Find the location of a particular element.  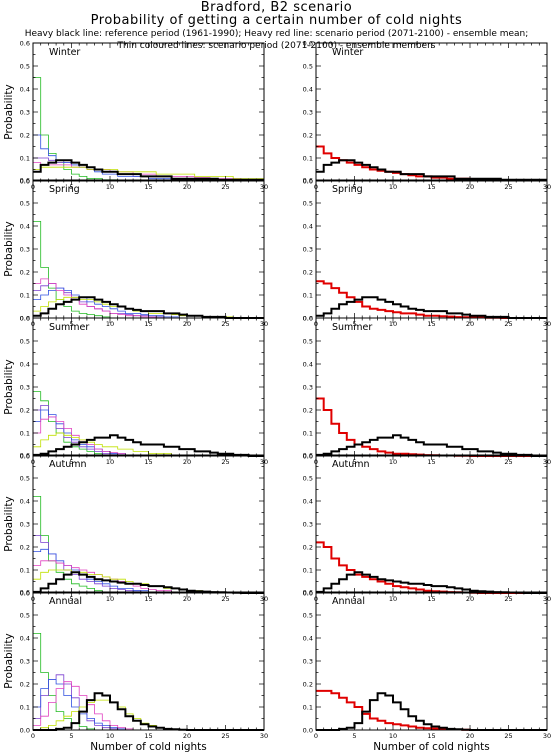

x-tick-label-annual-members: 15 is located at coordinates (148, 736).